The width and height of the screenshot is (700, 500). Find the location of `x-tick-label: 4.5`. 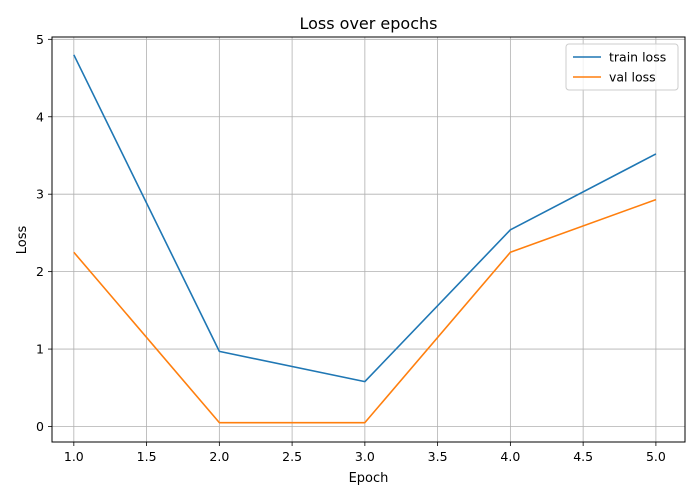

x-tick-label: 4.5 is located at coordinates (583, 456).